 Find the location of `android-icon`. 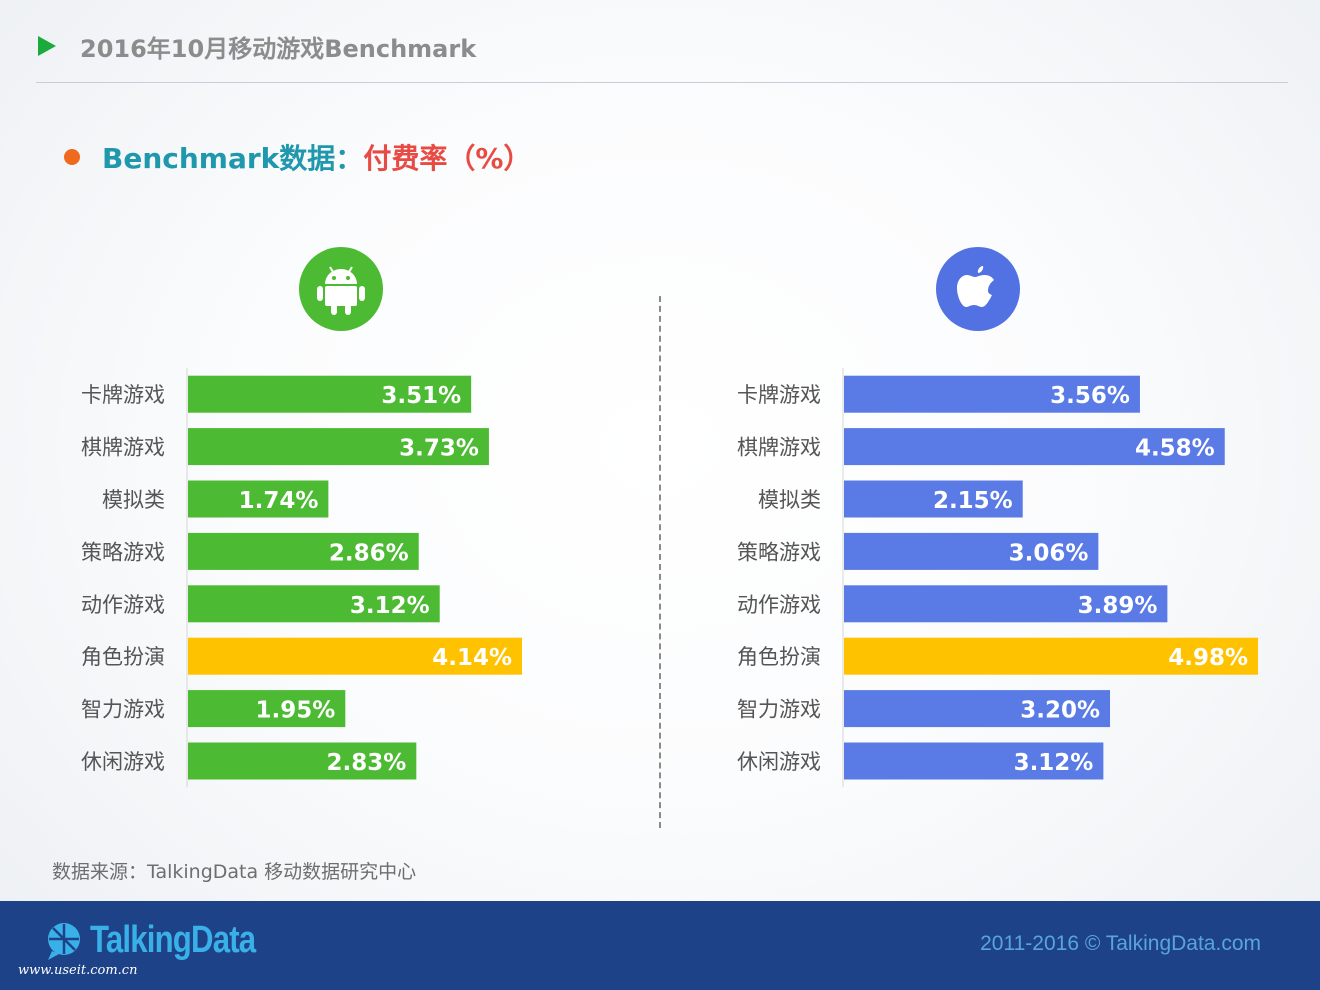

android-icon is located at coordinates (341, 290).